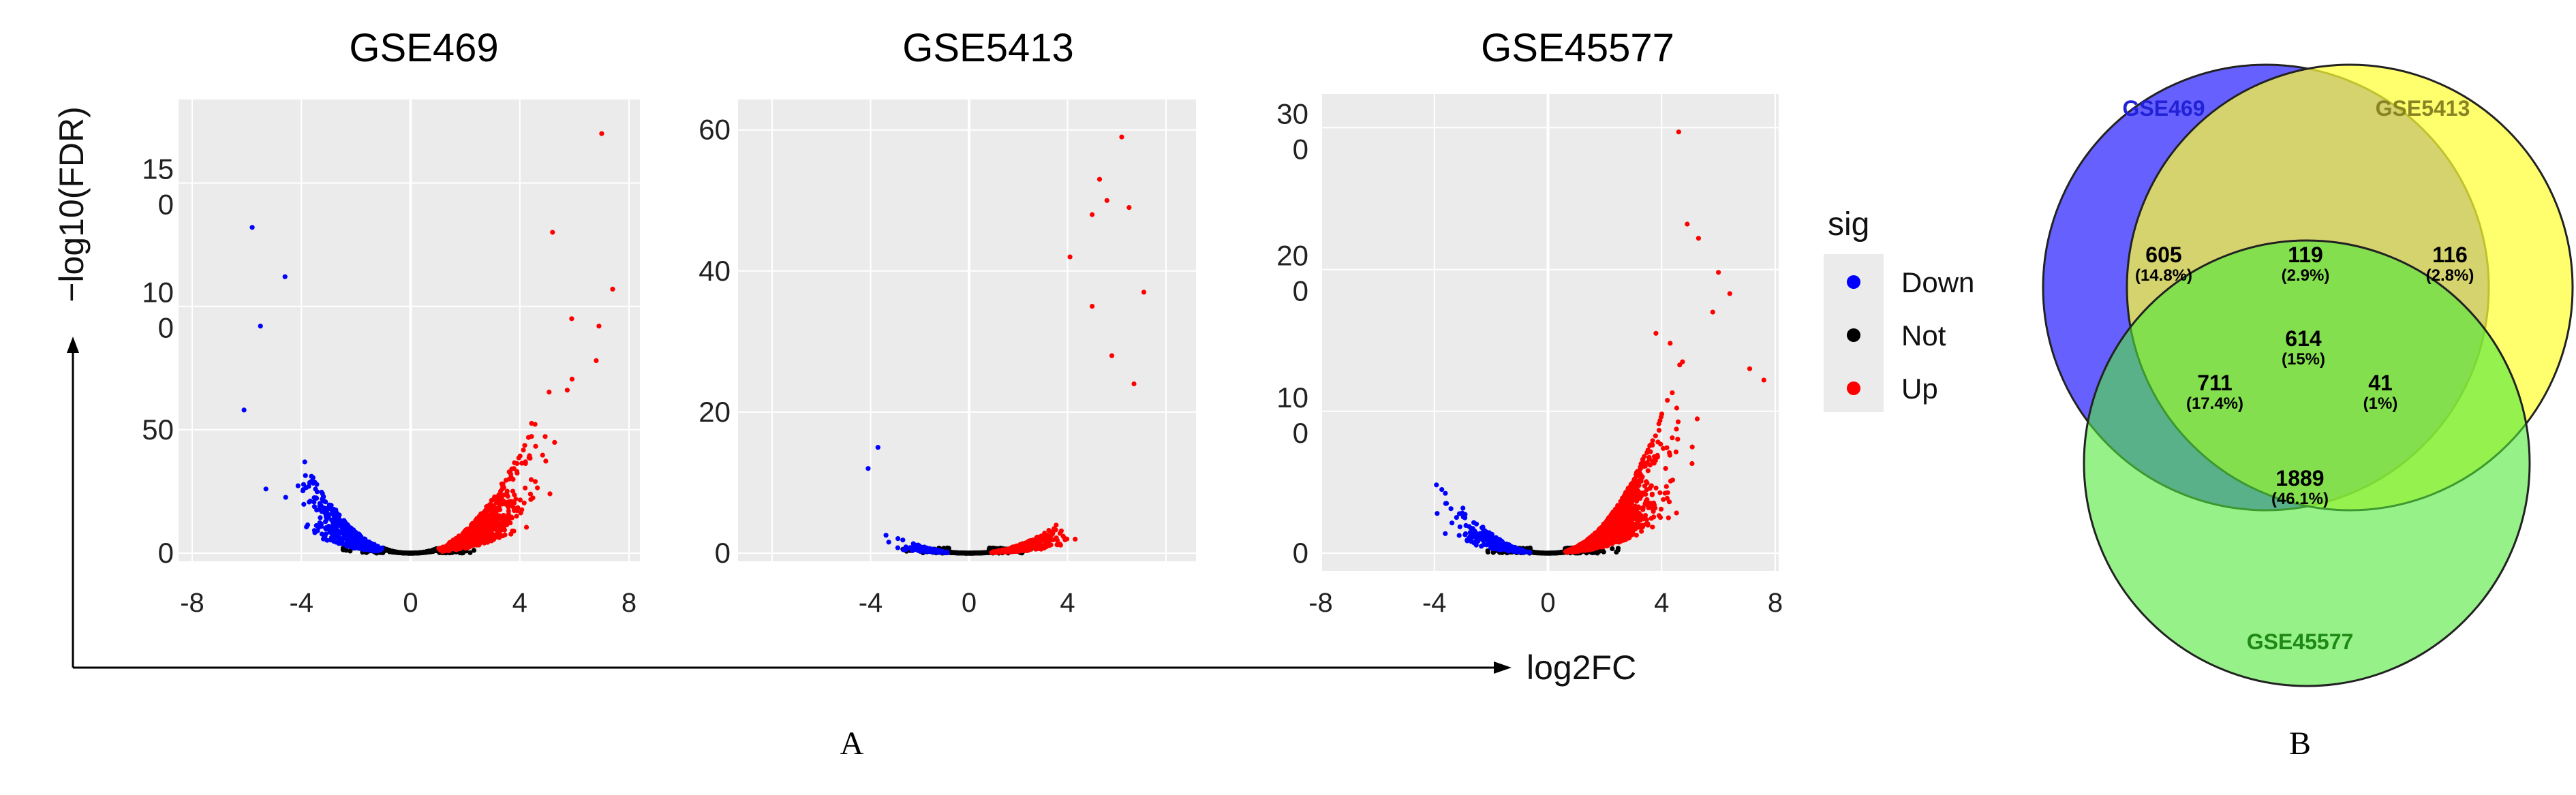 This screenshot has height=795, width=2576. I want to click on y-axis-label: −log10(FDR), so click(71, 204).